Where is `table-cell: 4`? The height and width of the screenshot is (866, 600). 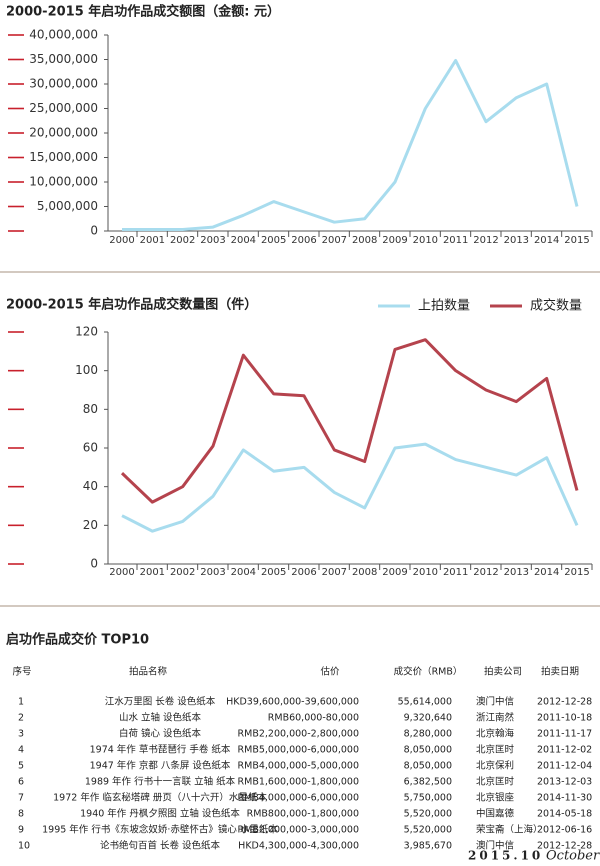
table-cell: 4 is located at coordinates (21, 750).